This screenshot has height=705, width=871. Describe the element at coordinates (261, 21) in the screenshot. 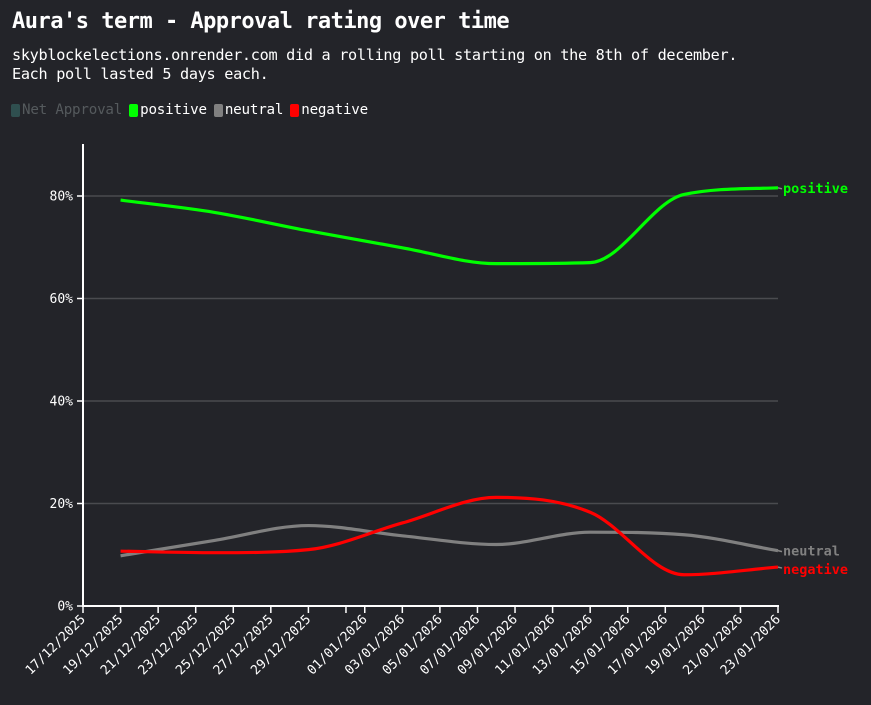

I see `chart-title: Aura's term - Approval rating over time` at that location.